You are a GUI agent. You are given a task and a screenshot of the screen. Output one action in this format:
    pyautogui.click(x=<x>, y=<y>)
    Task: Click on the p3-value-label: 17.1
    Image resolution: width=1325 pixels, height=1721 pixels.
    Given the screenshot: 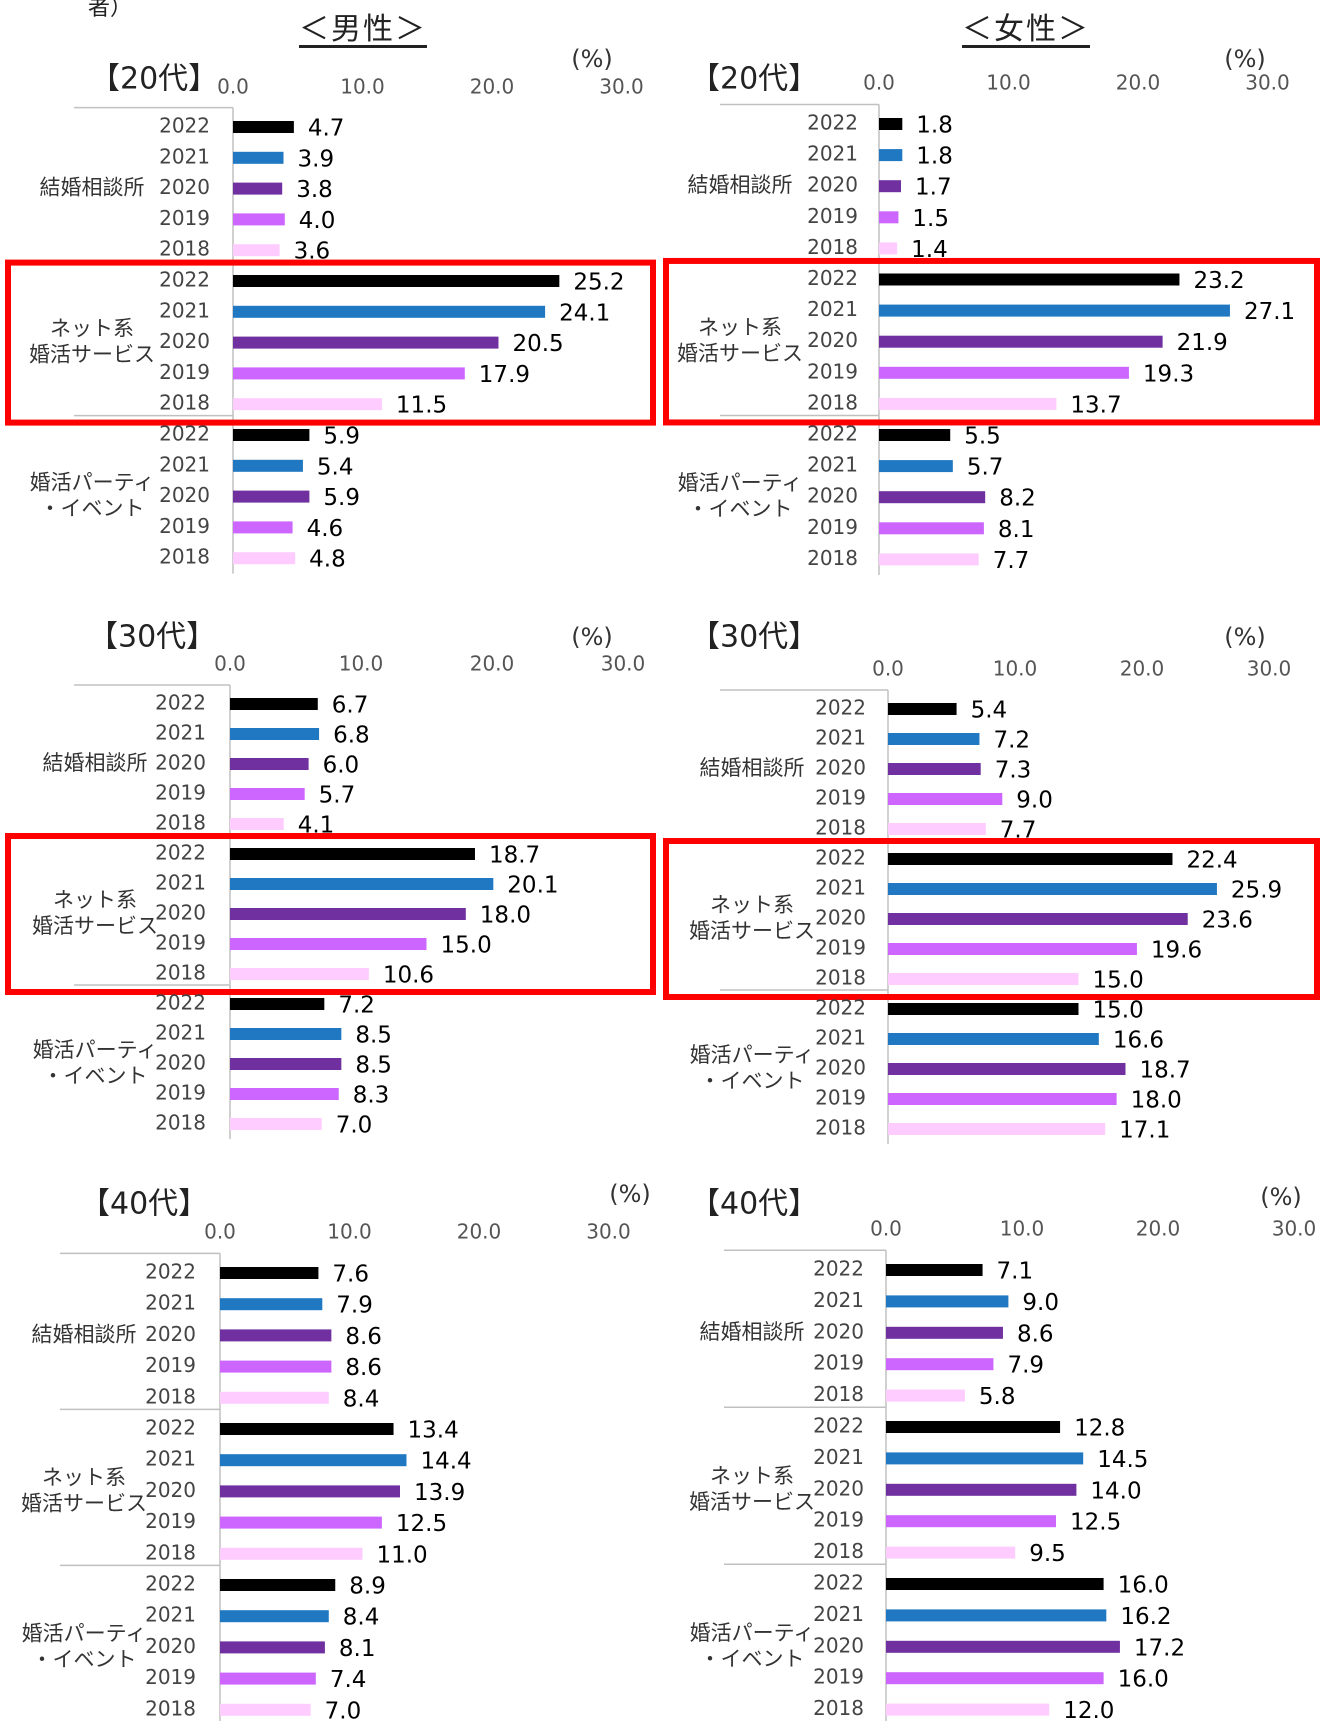 What is the action you would take?
    pyautogui.click(x=1144, y=1131)
    